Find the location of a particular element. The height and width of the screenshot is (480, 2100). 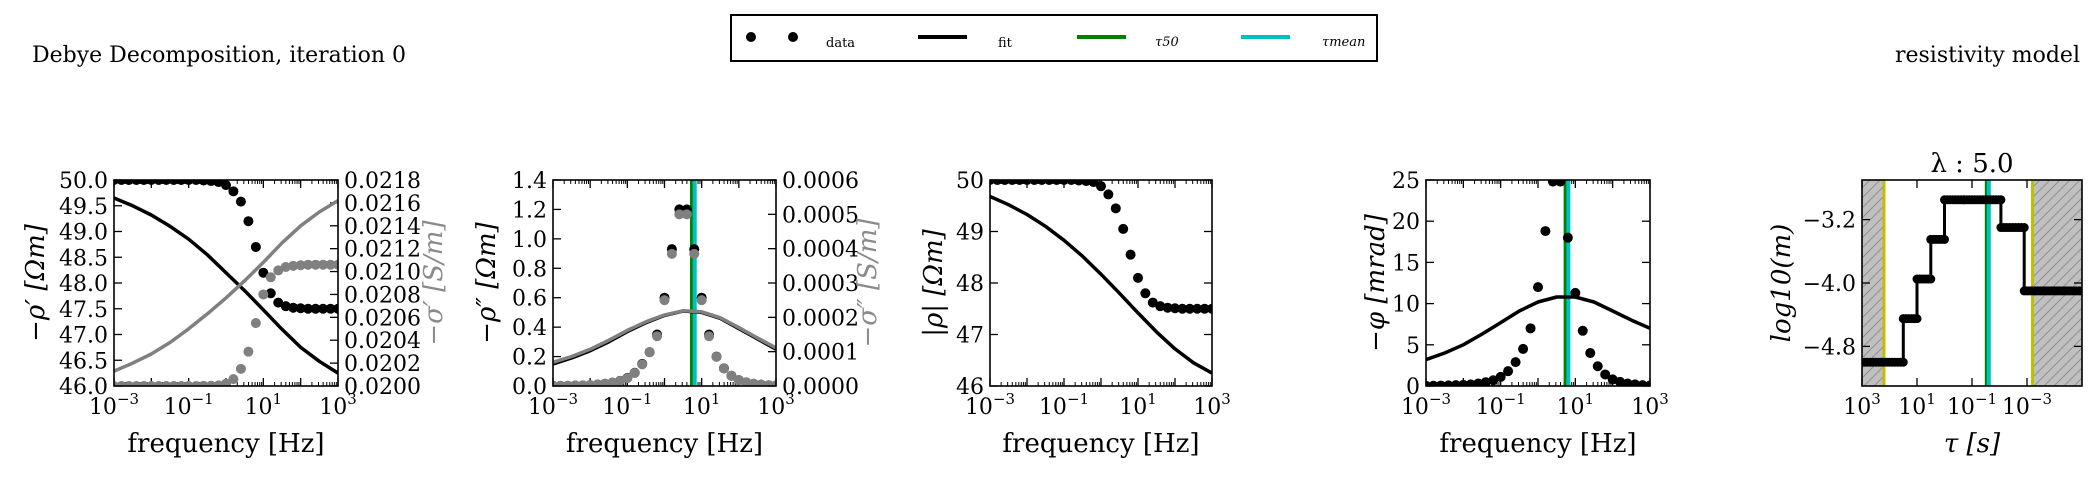

x-tick-label: 10⁻³ is located at coordinates (1426, 405).